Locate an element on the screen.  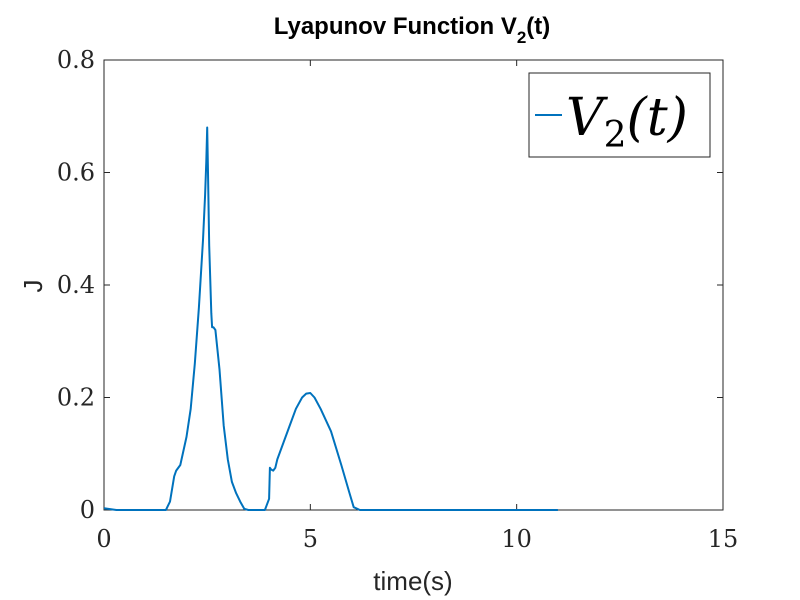
x-tick-label: 0 is located at coordinates (103, 539).